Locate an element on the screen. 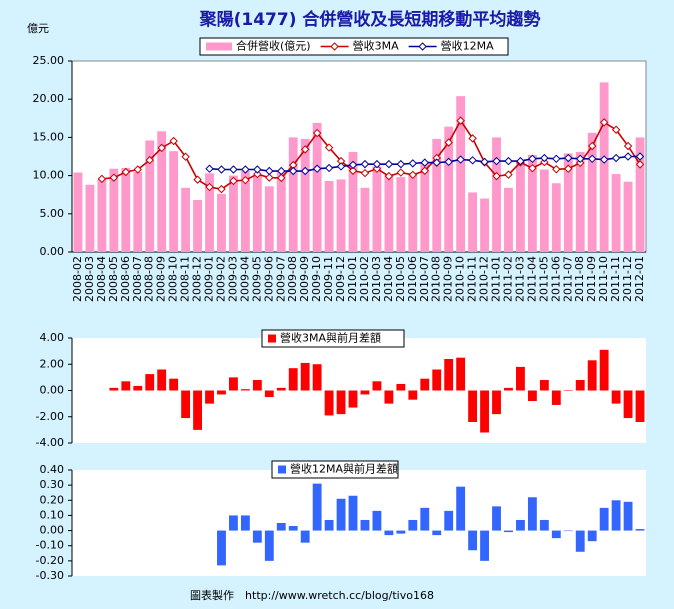  x-tick-label: 2009-07 is located at coordinates (280, 279).